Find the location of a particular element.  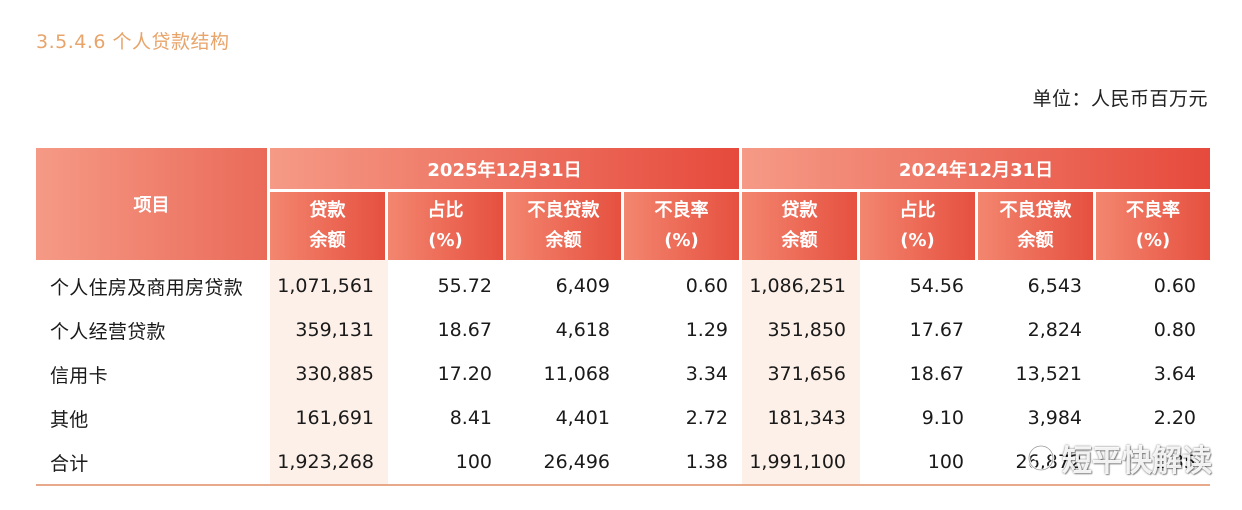

table-cell: 55.72 is located at coordinates (464, 286).